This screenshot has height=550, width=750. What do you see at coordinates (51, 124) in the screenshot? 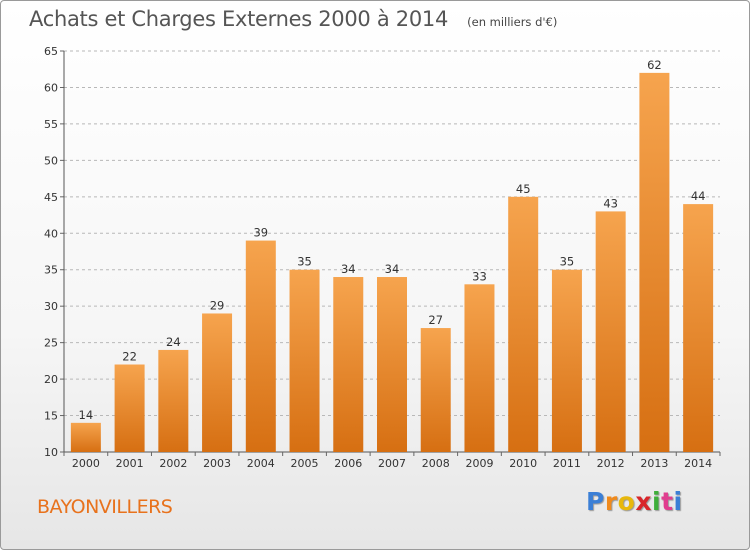
I see `y-tick-label: 55` at bounding box center [51, 124].